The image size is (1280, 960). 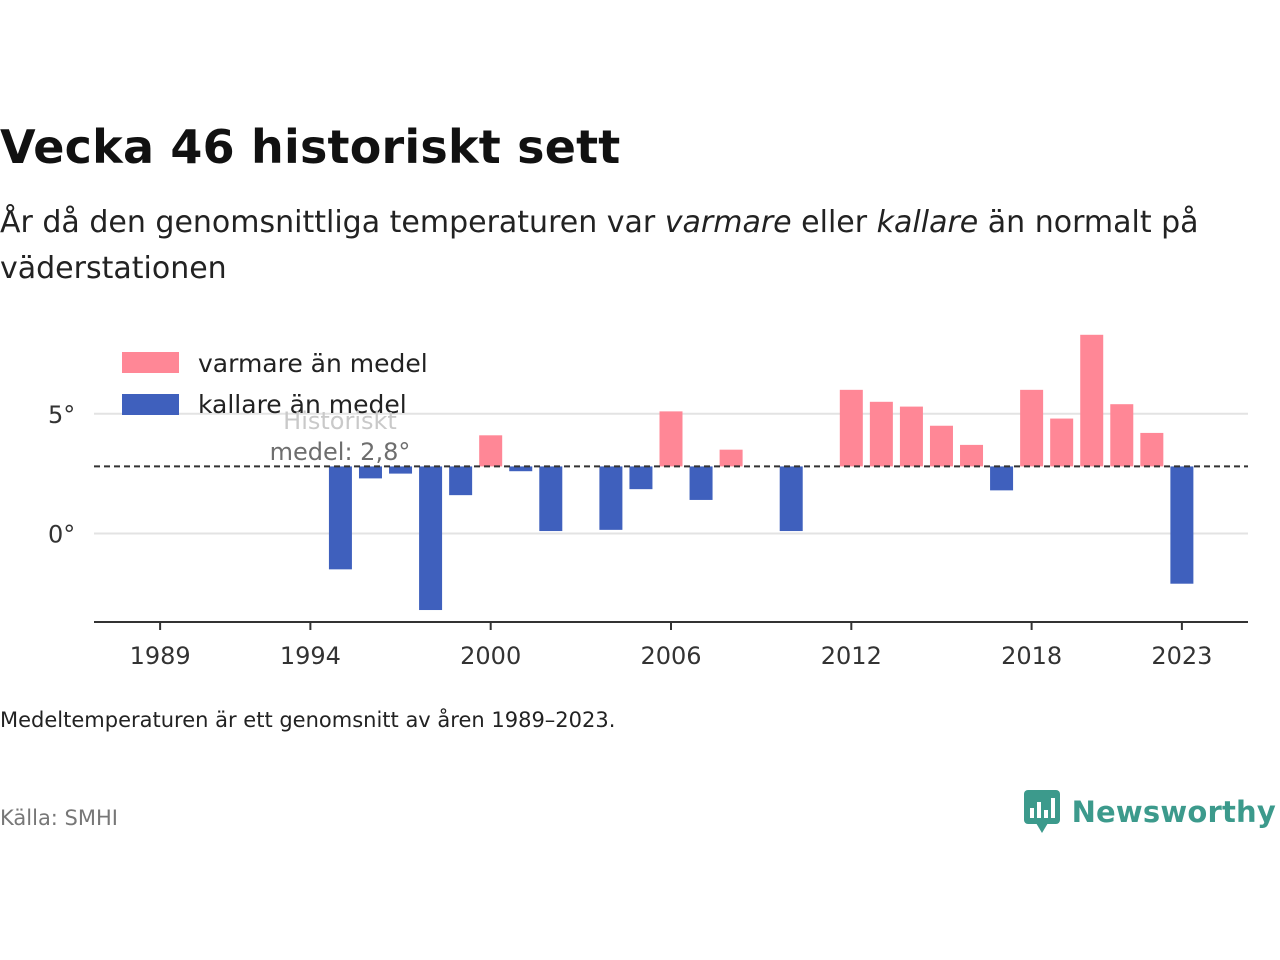 I want to click on y-tick-label: 0°, so click(x=61, y=534).